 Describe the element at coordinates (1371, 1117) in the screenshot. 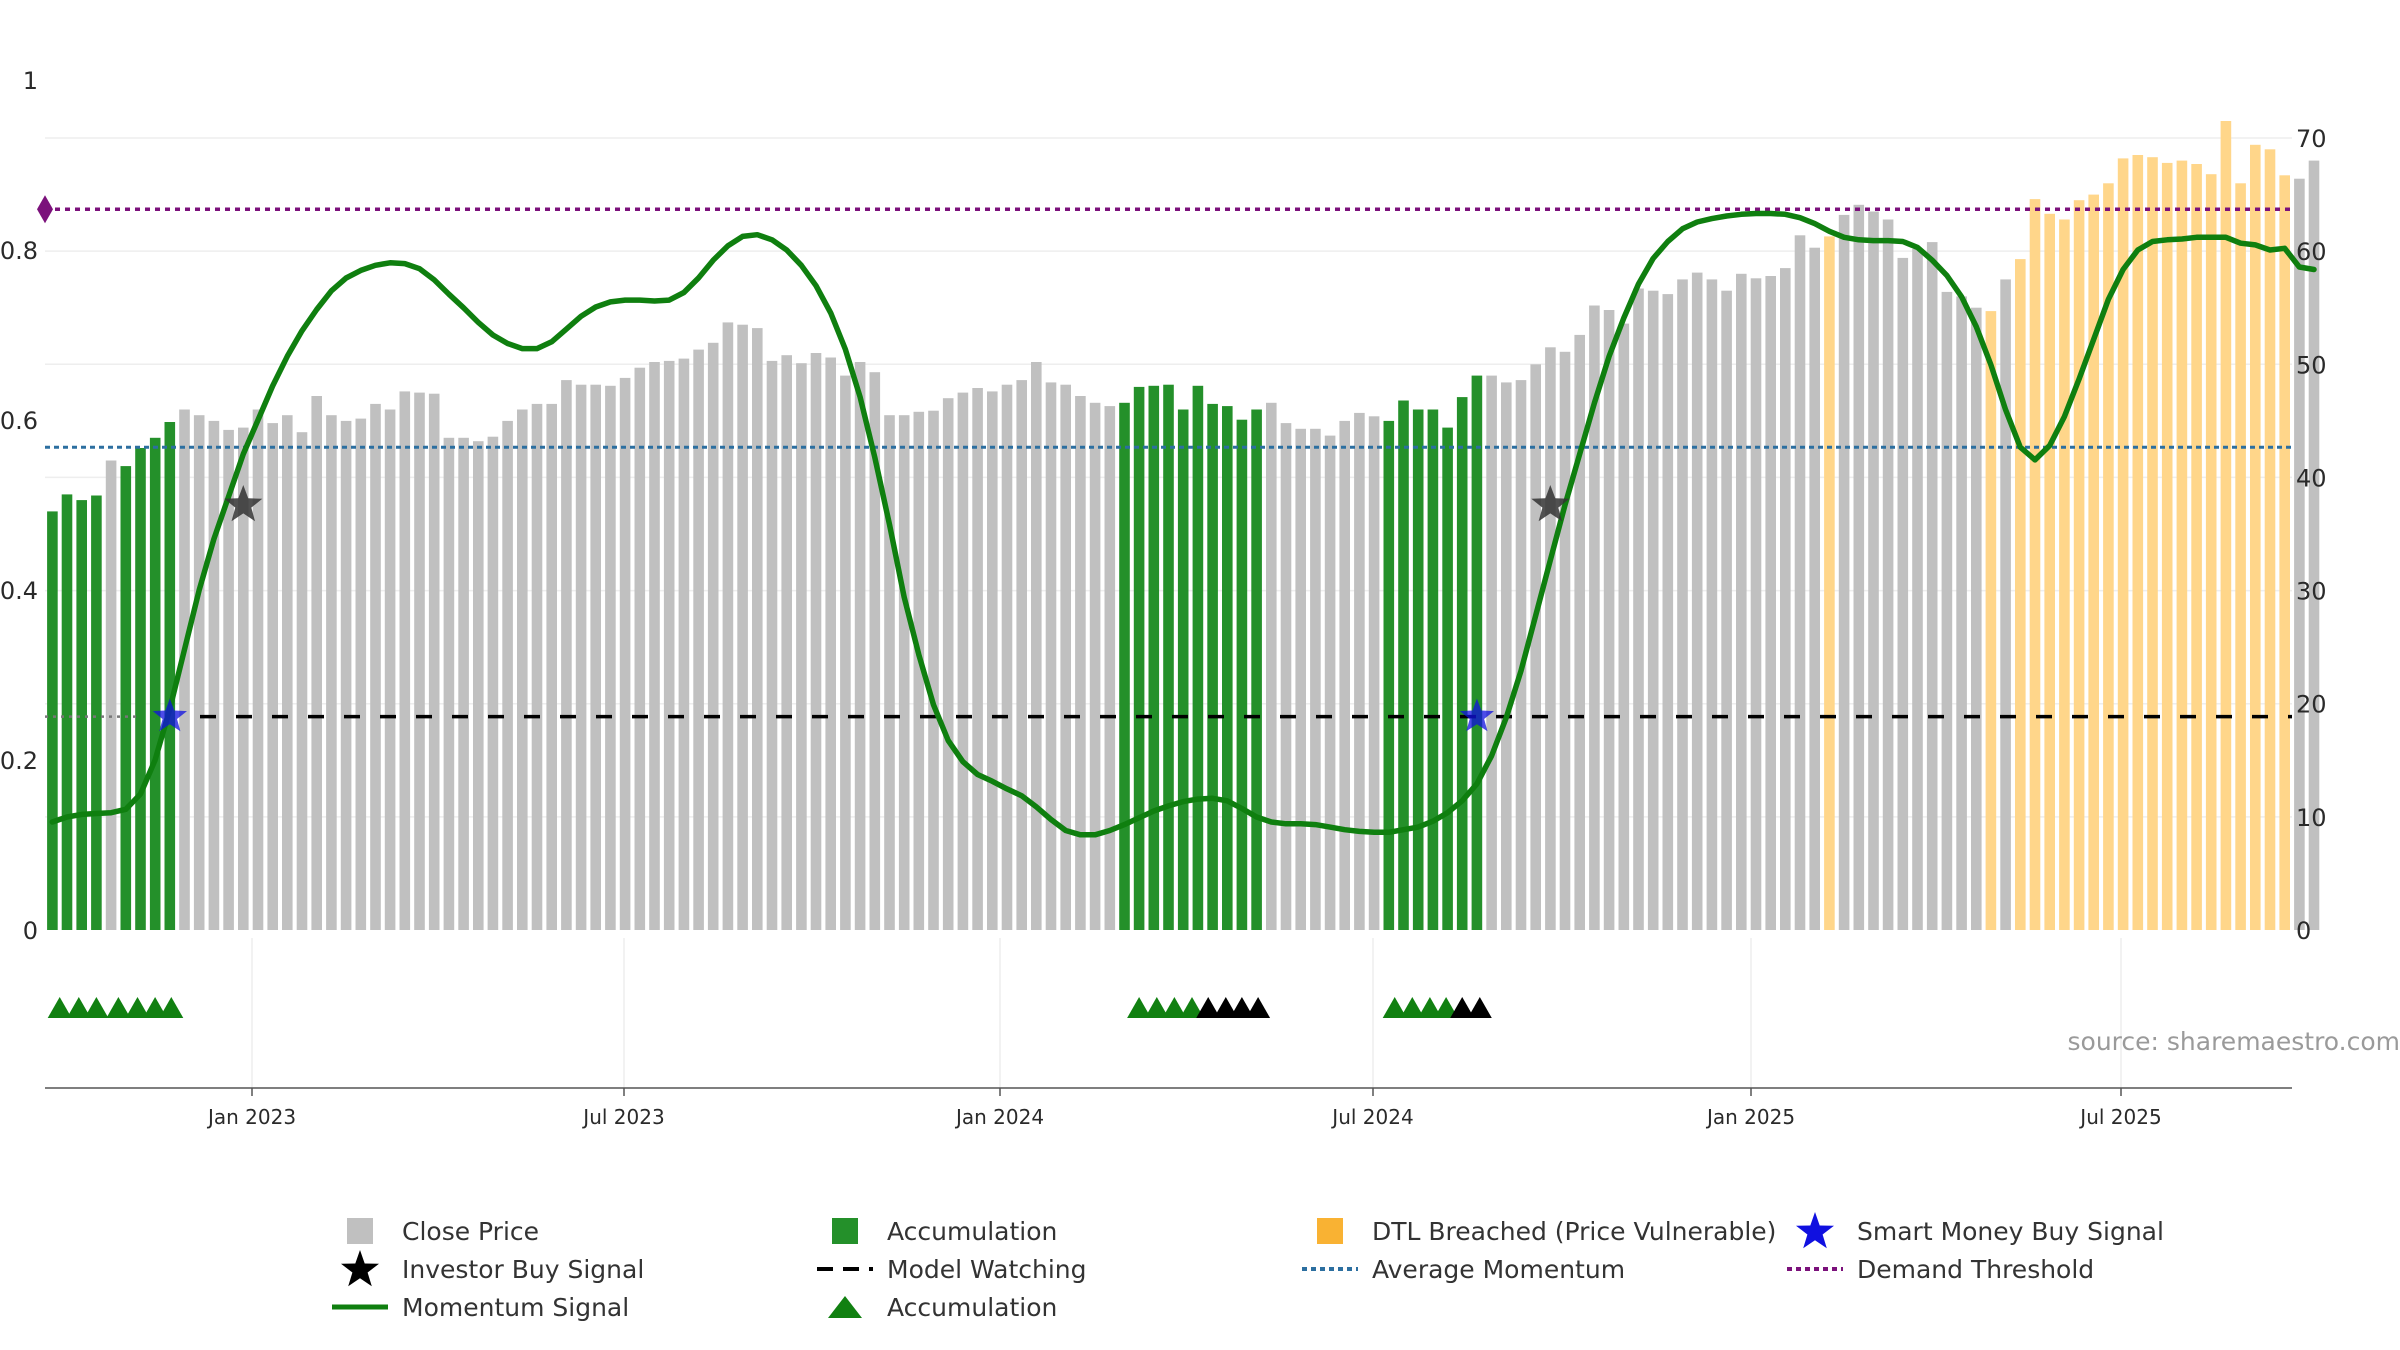

I see `x-tick-label: Jul 2024` at that location.